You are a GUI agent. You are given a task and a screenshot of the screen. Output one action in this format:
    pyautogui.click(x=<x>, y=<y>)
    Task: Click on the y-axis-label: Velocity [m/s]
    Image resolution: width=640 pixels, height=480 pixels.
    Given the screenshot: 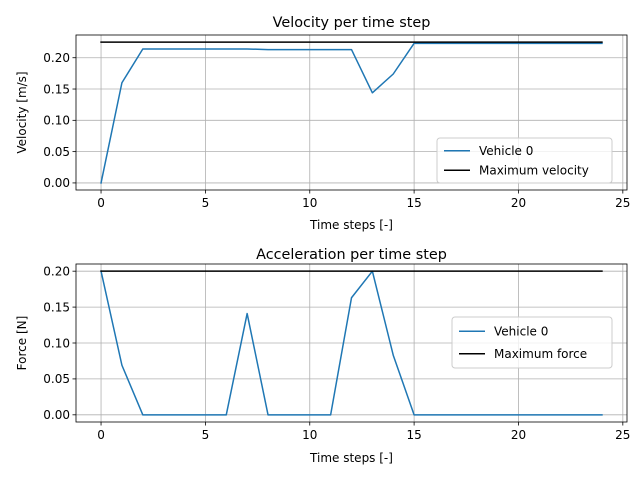 What is the action you would take?
    pyautogui.click(x=22, y=112)
    